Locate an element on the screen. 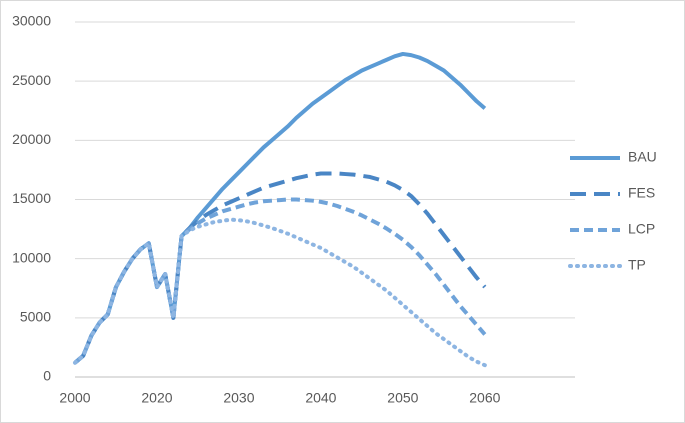 The width and height of the screenshot is (685, 423). x-tick-label: 2000 is located at coordinates (74, 398).